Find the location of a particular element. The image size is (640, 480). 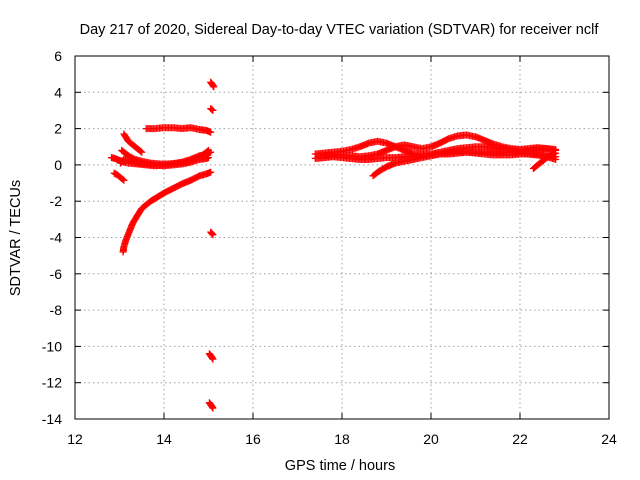

x-axis-label: GPS time / hours is located at coordinates (340, 466).